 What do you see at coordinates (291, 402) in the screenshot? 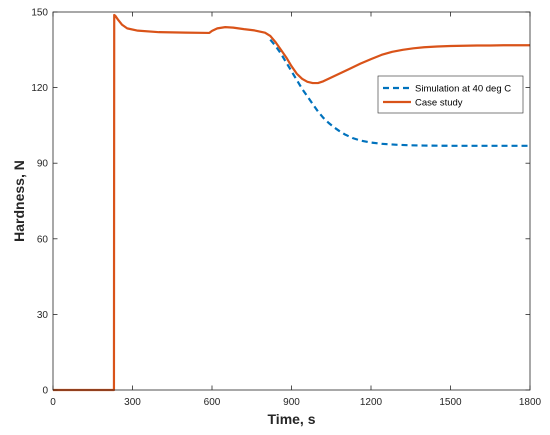
I see `x-tick-label: 900` at bounding box center [291, 402].